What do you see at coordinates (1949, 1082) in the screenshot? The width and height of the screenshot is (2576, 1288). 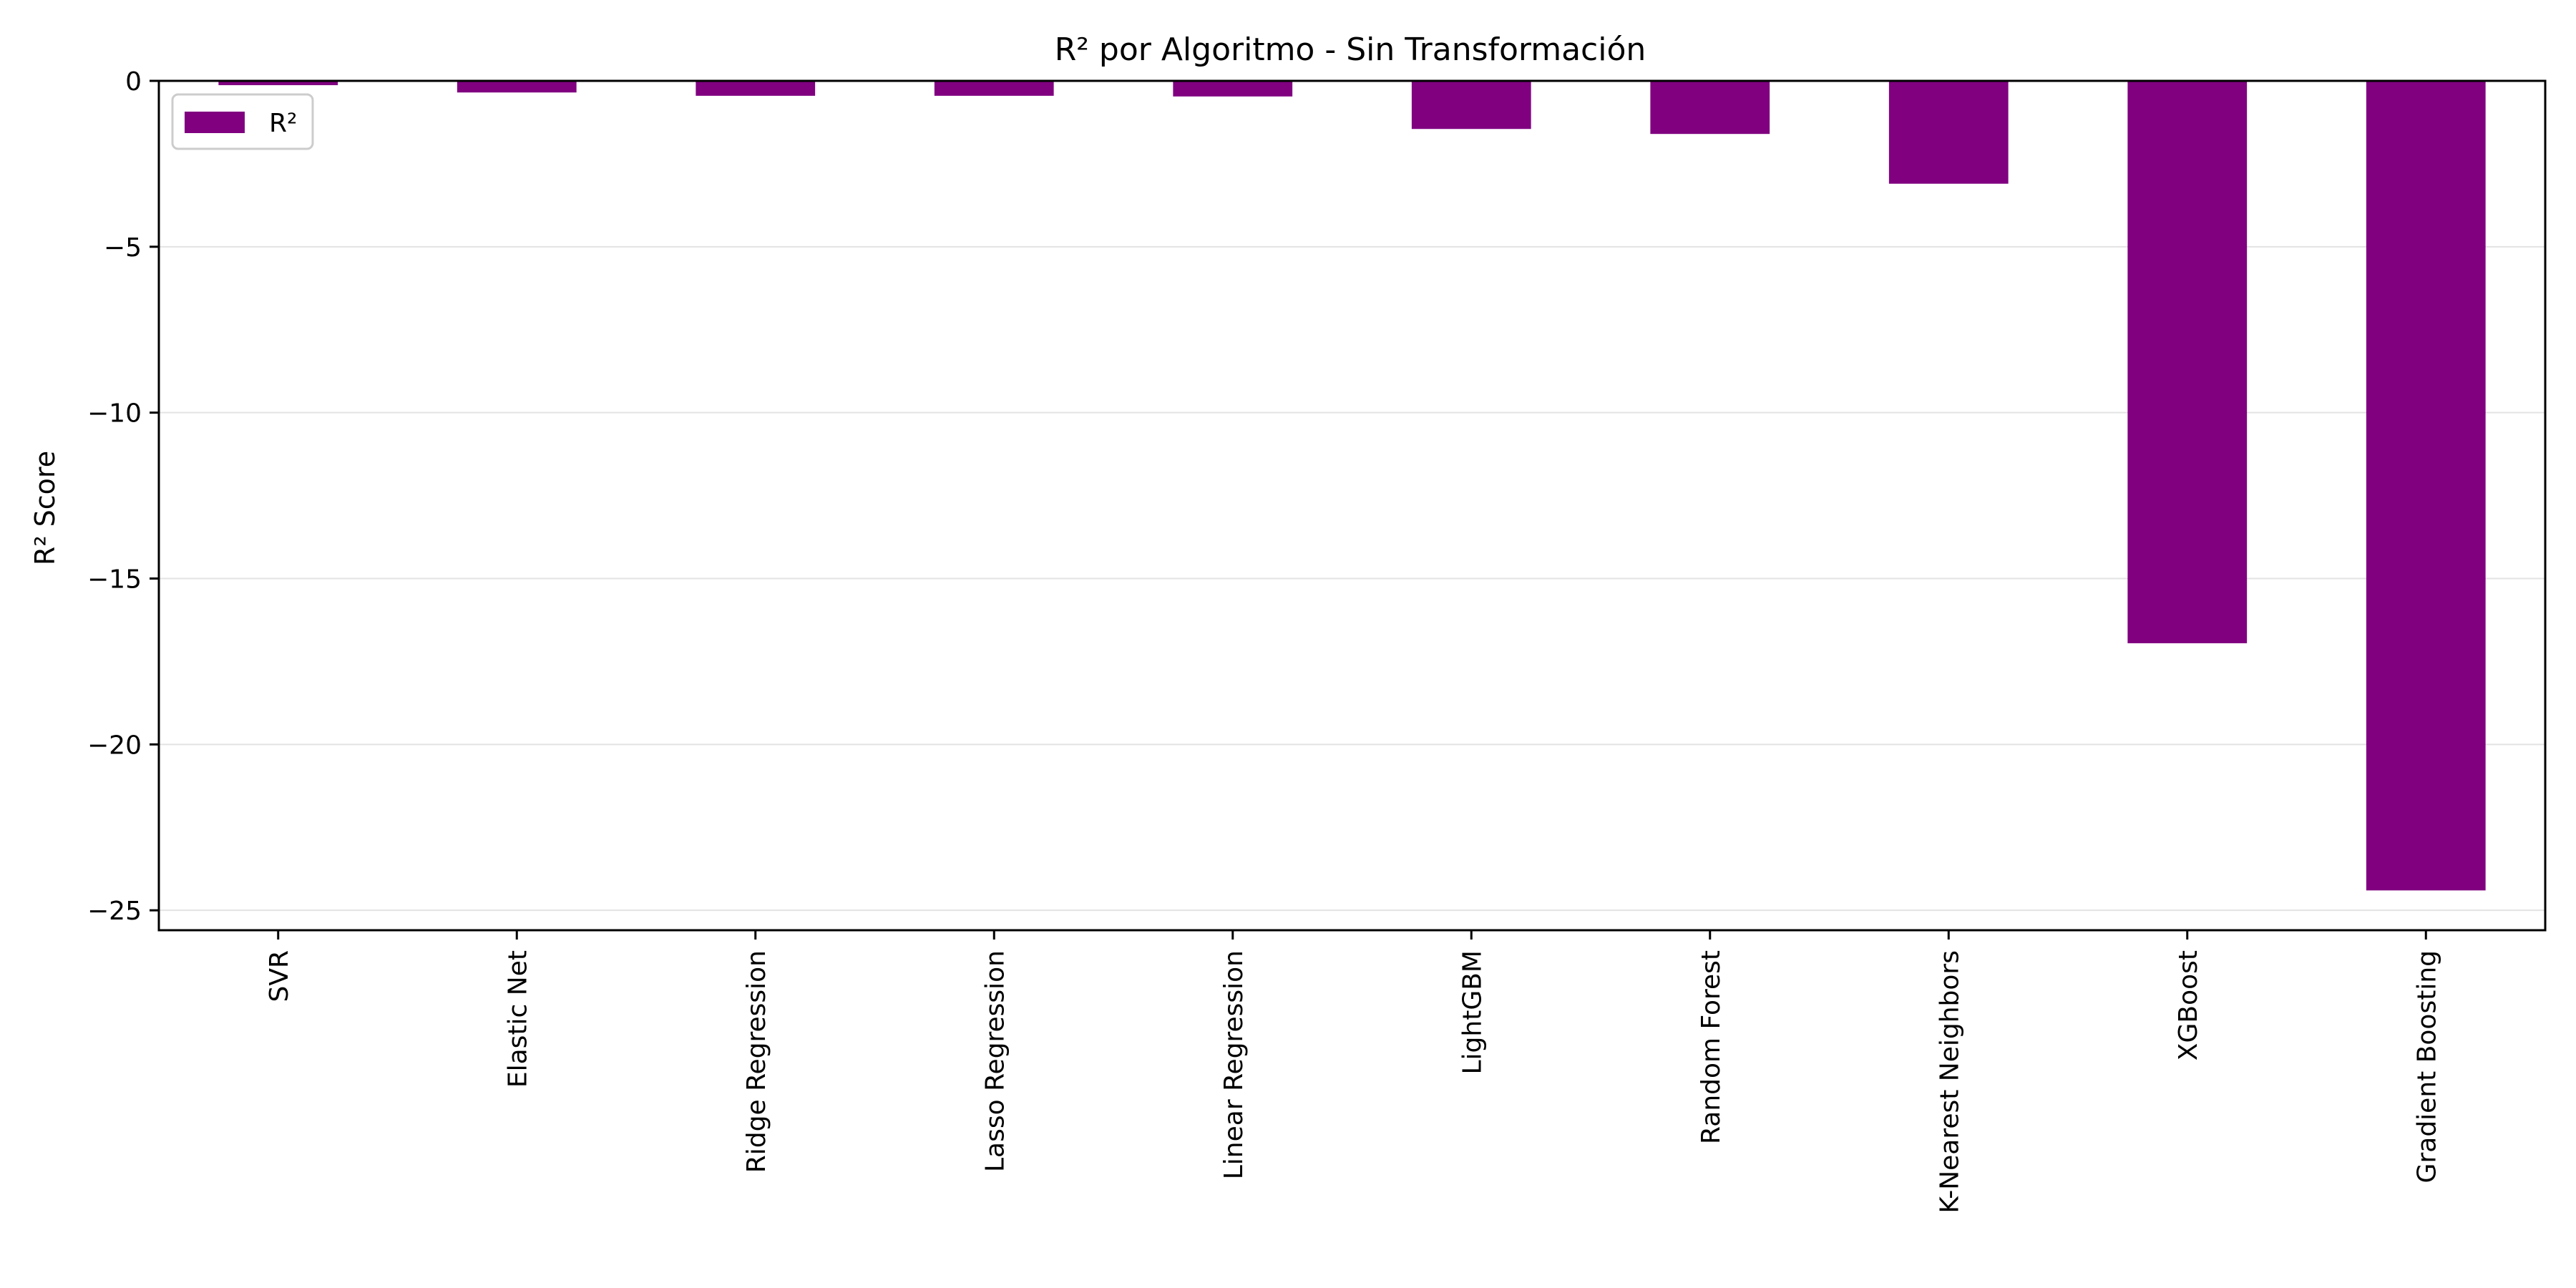 I see `x-tick-label: K-Nearest Neighbors` at bounding box center [1949, 1082].